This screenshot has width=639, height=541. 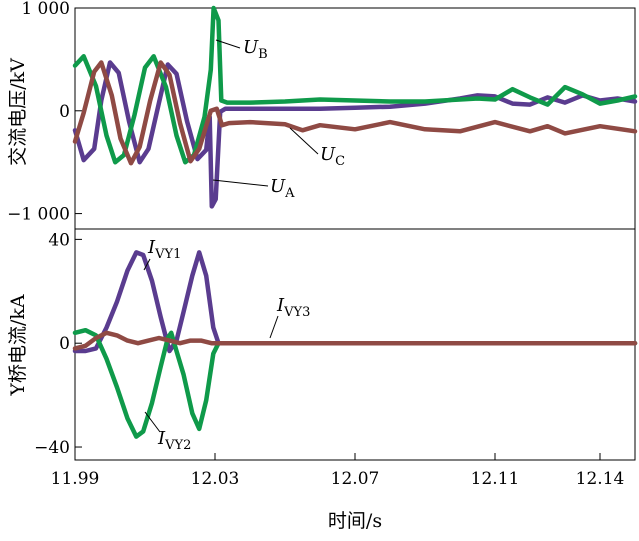 What do you see at coordinates (75, 479) in the screenshot?
I see `x-tick-label: 11.99` at bounding box center [75, 479].